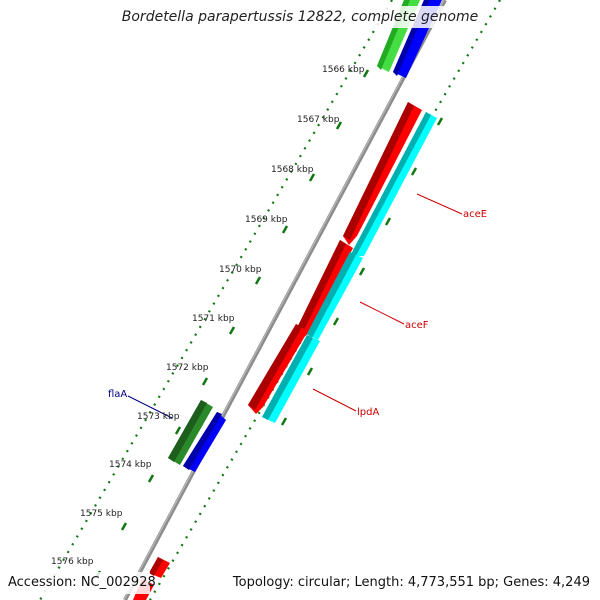  What do you see at coordinates (158, 417) in the screenshot?
I see `tick-label-1573: 1573 kbp` at bounding box center [158, 417].